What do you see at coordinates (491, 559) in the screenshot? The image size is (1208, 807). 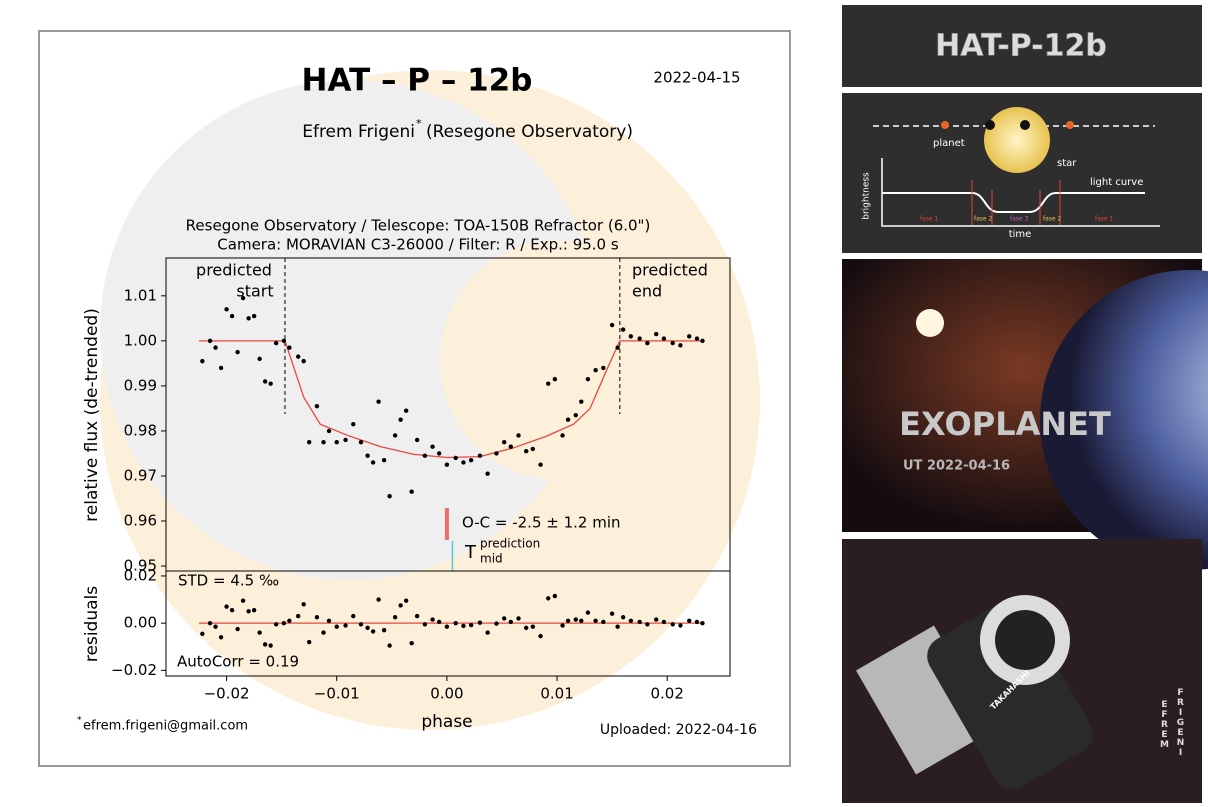 I see `tmid-sub: mid` at bounding box center [491, 559].